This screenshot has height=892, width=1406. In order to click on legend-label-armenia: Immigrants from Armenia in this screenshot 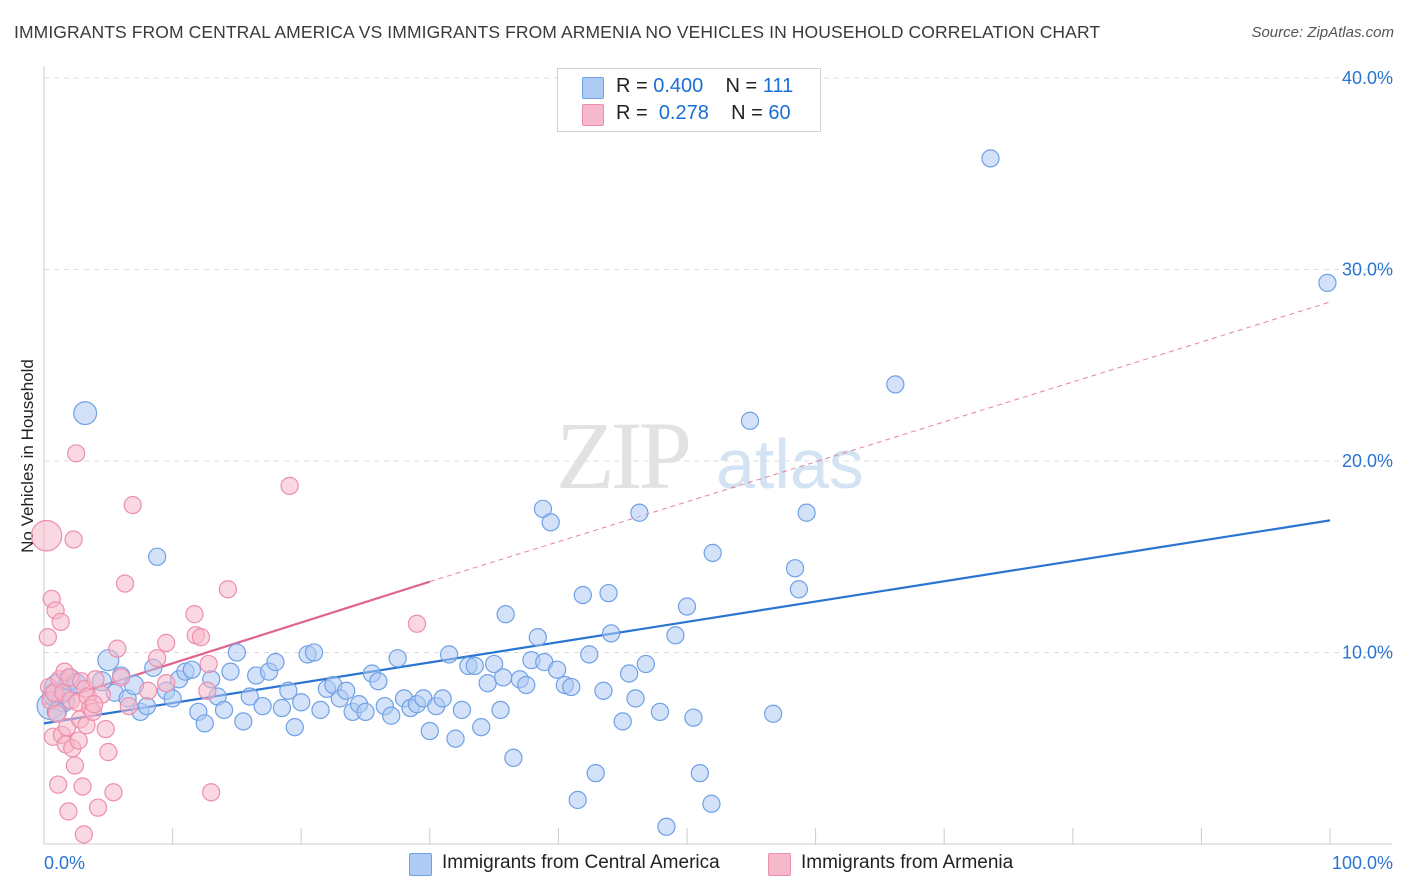, I will do `click(907, 862)`.